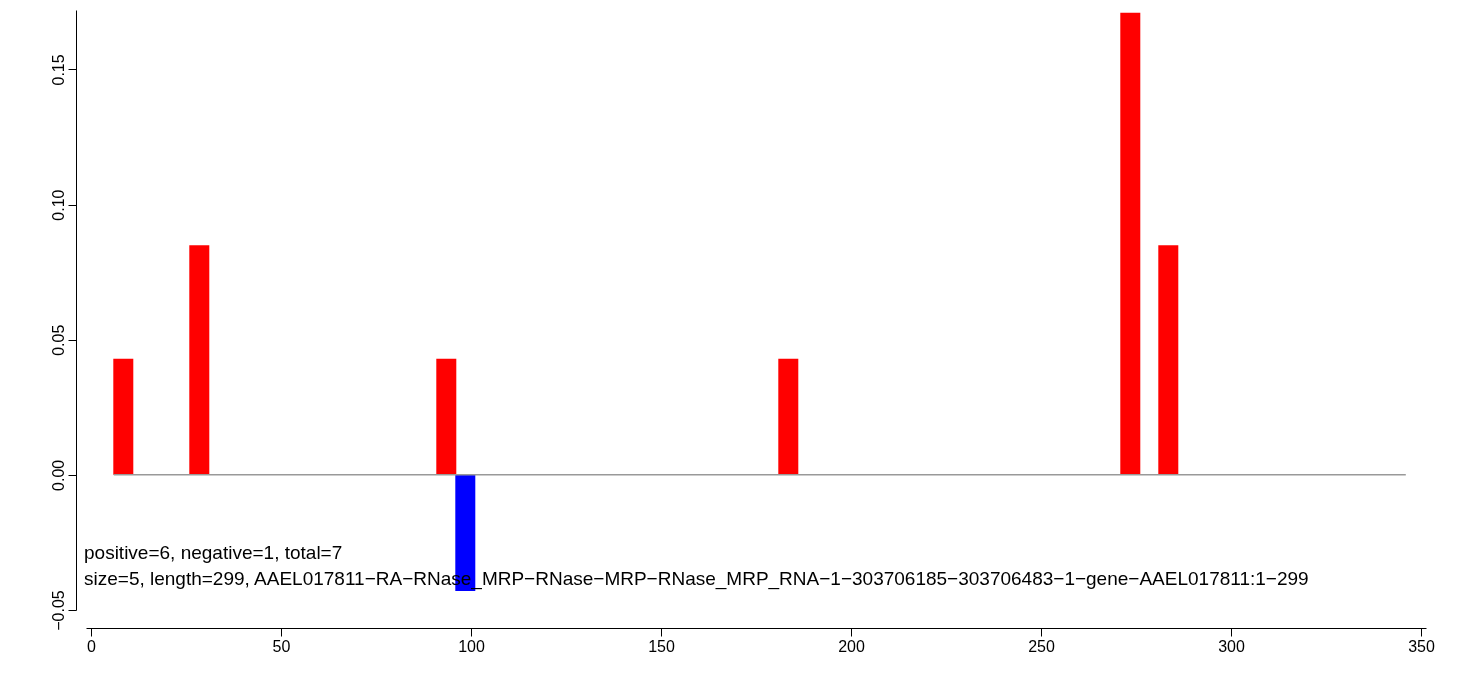 This screenshot has height=687, width=1483. What do you see at coordinates (661, 646) in the screenshot?
I see `x-tick-label: 150` at bounding box center [661, 646].